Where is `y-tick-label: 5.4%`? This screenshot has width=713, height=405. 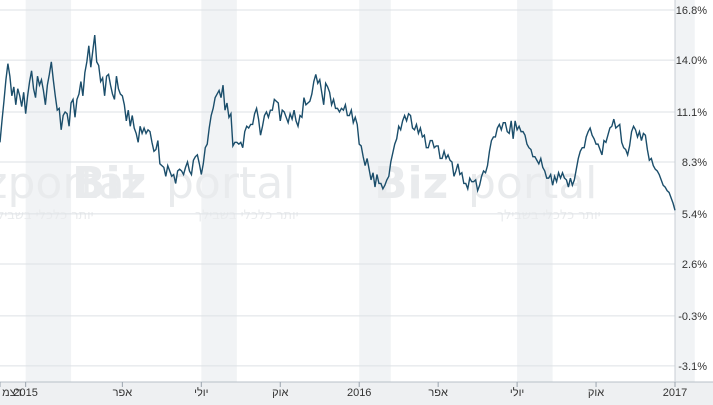
y-tick-label: 5.4% is located at coordinates (694, 215).